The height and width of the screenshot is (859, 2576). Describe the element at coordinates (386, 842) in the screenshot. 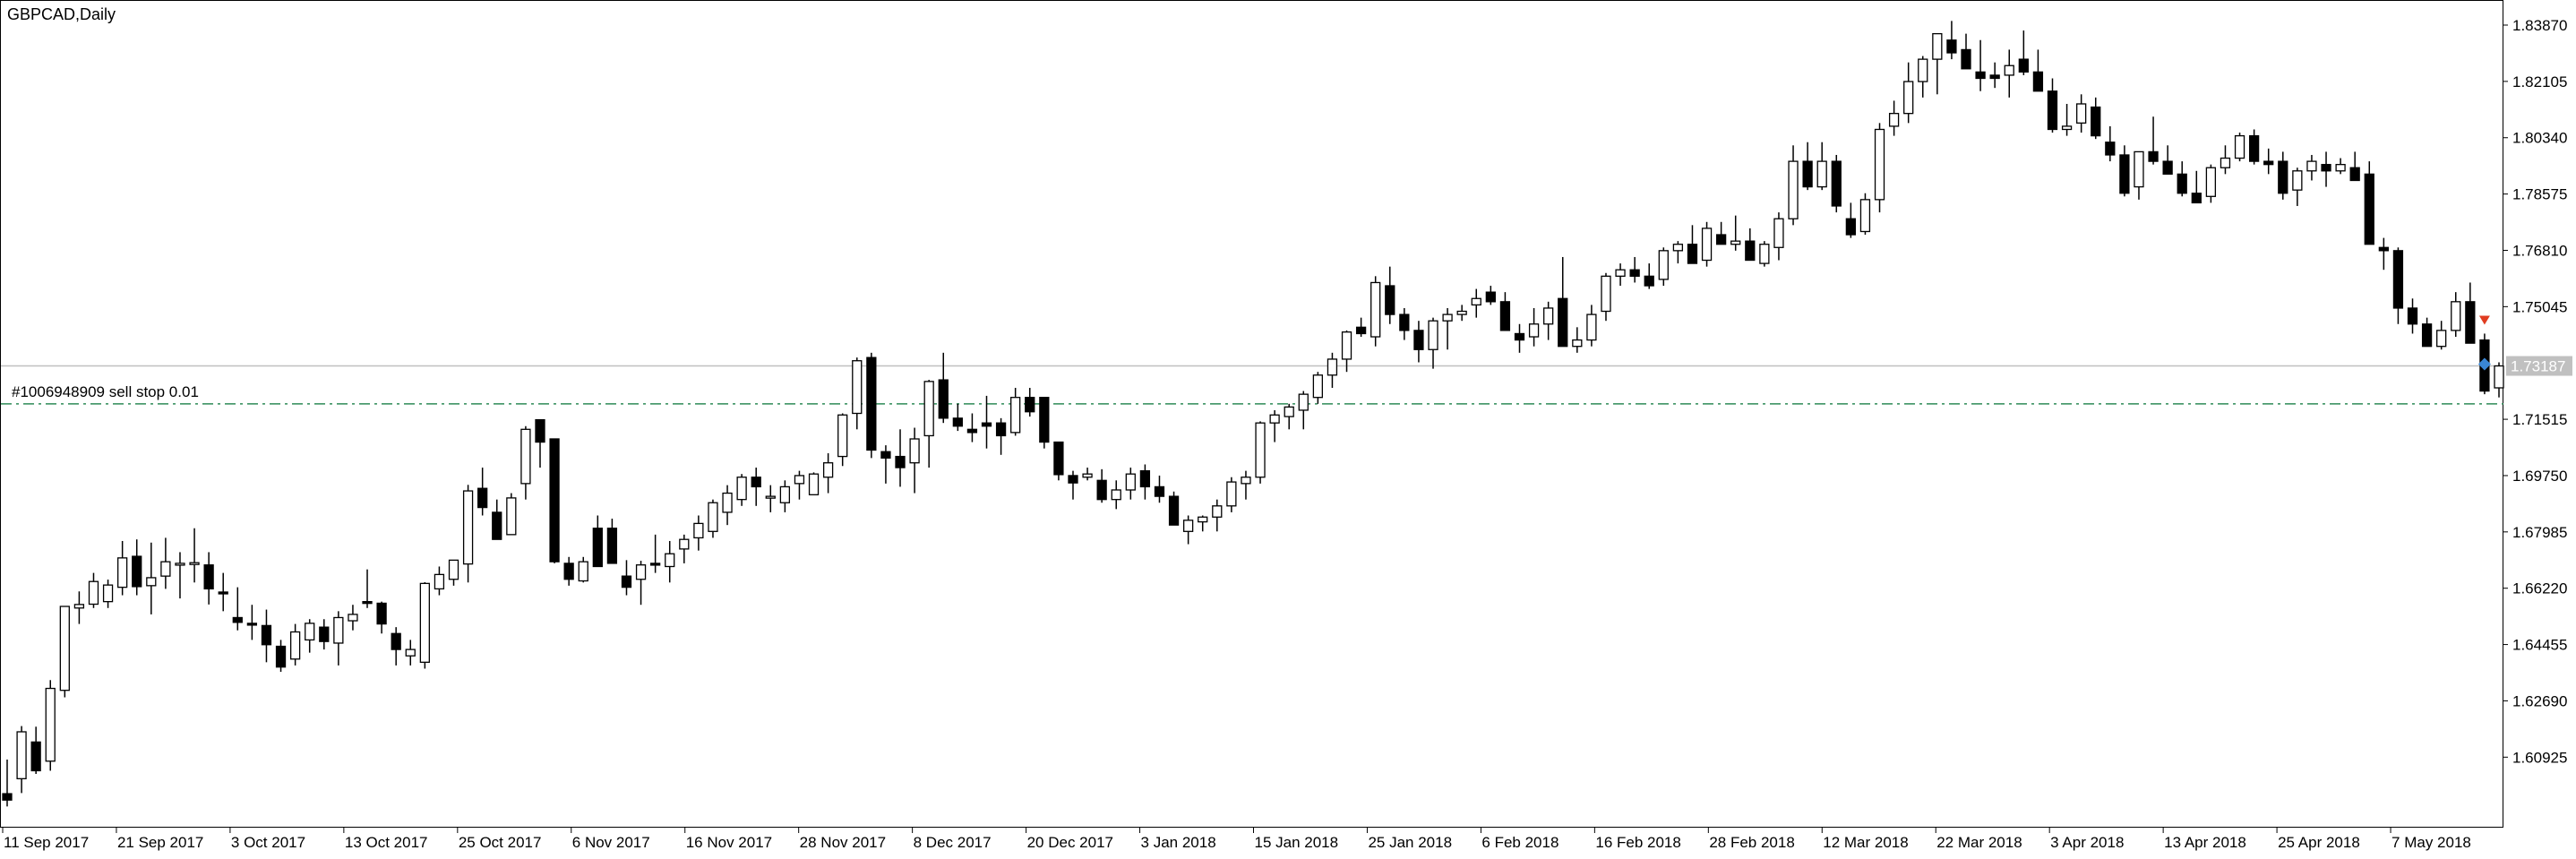

I see `time-tick-label: 13 Oct 2017` at that location.